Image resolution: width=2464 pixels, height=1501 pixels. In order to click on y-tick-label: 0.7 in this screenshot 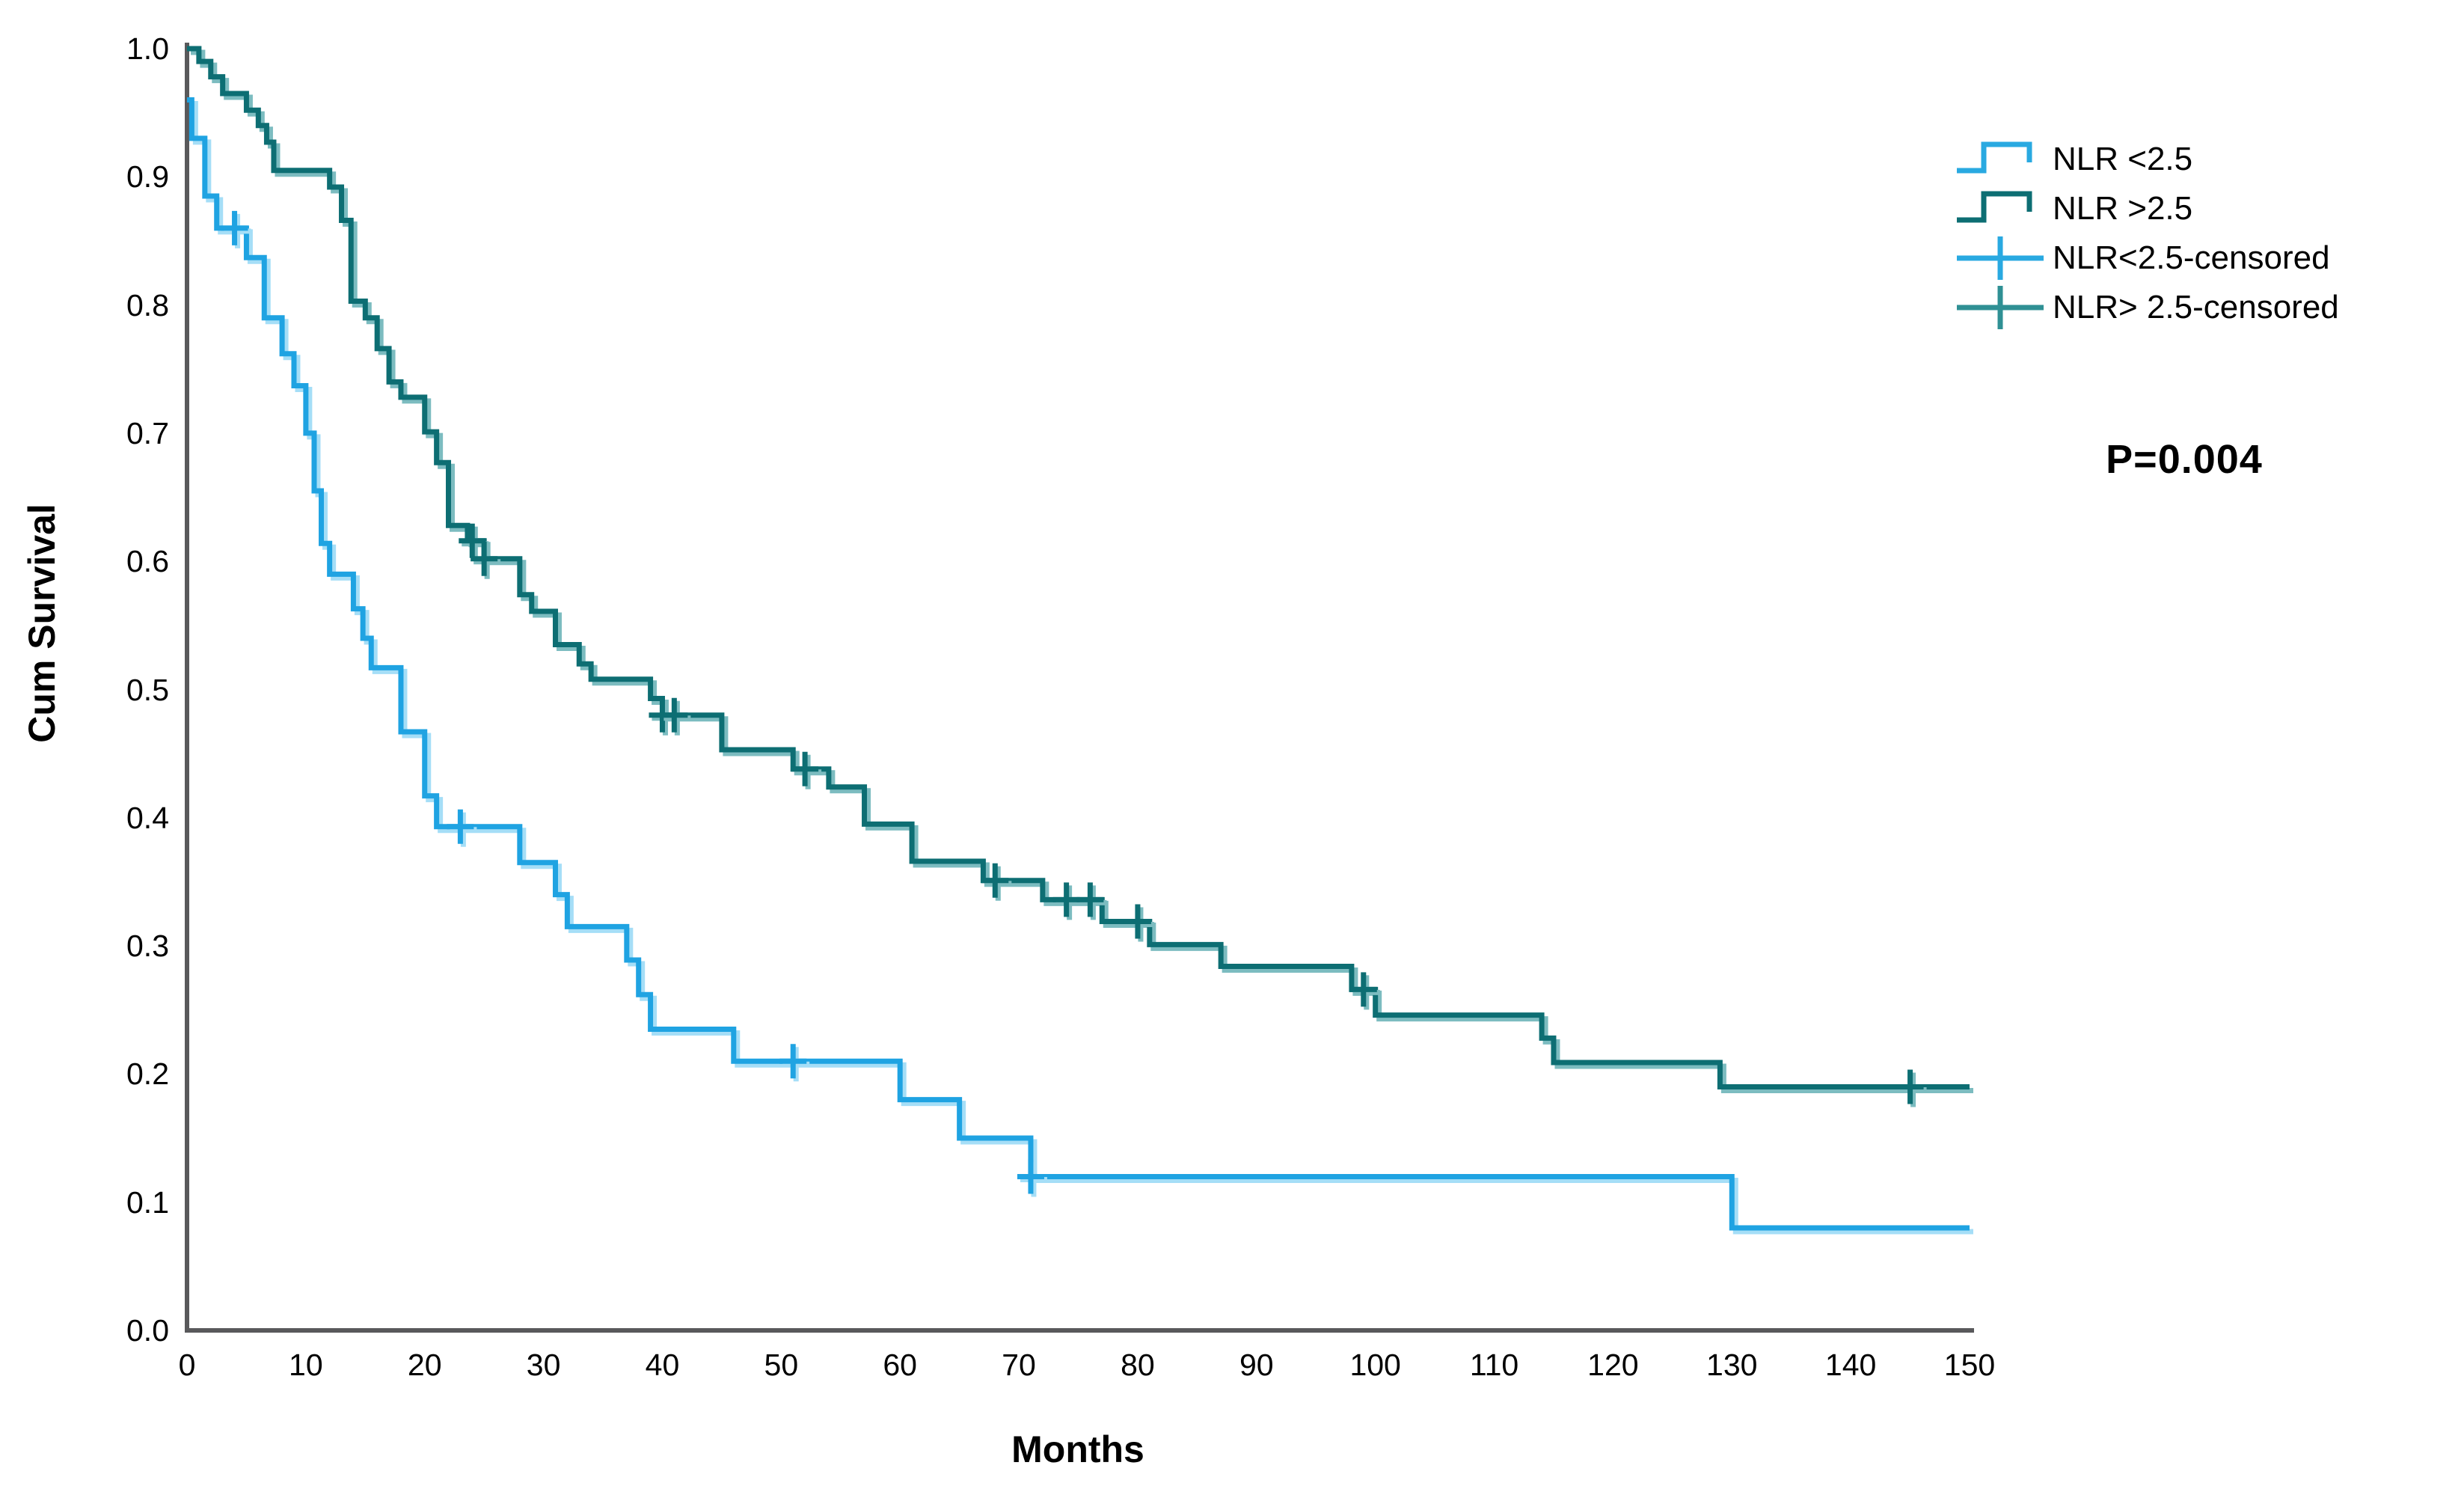, I will do `click(147, 433)`.